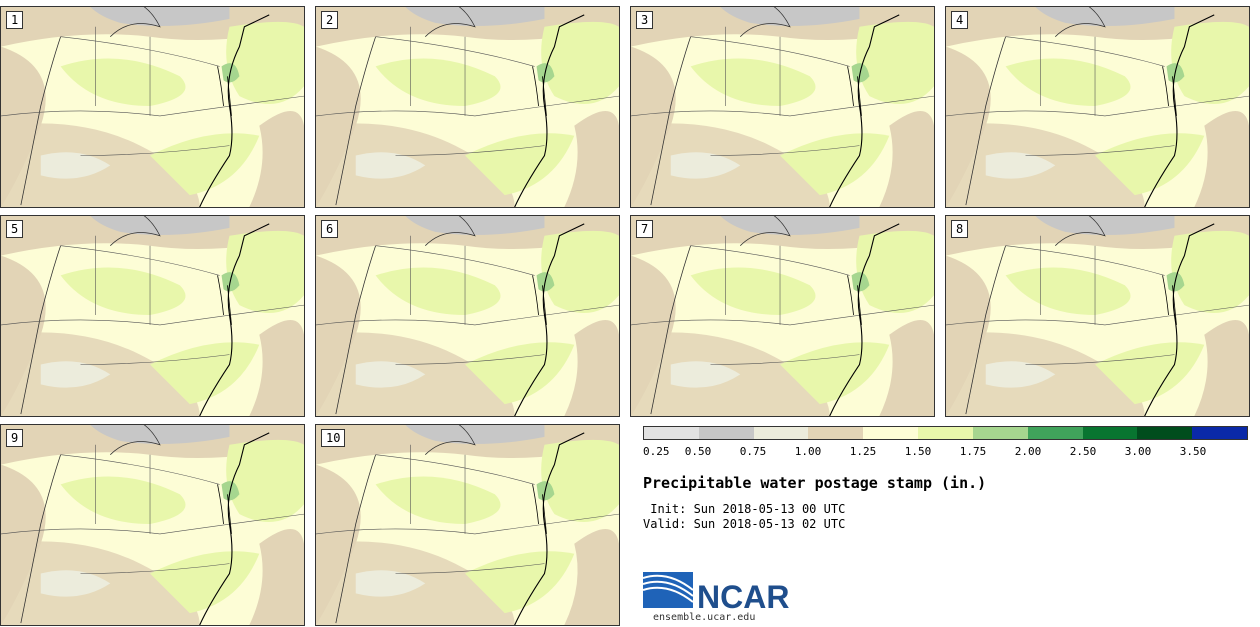 This screenshot has height=627, width=1260. I want to click on colorbar-tick: 0.75, so click(753, 451).